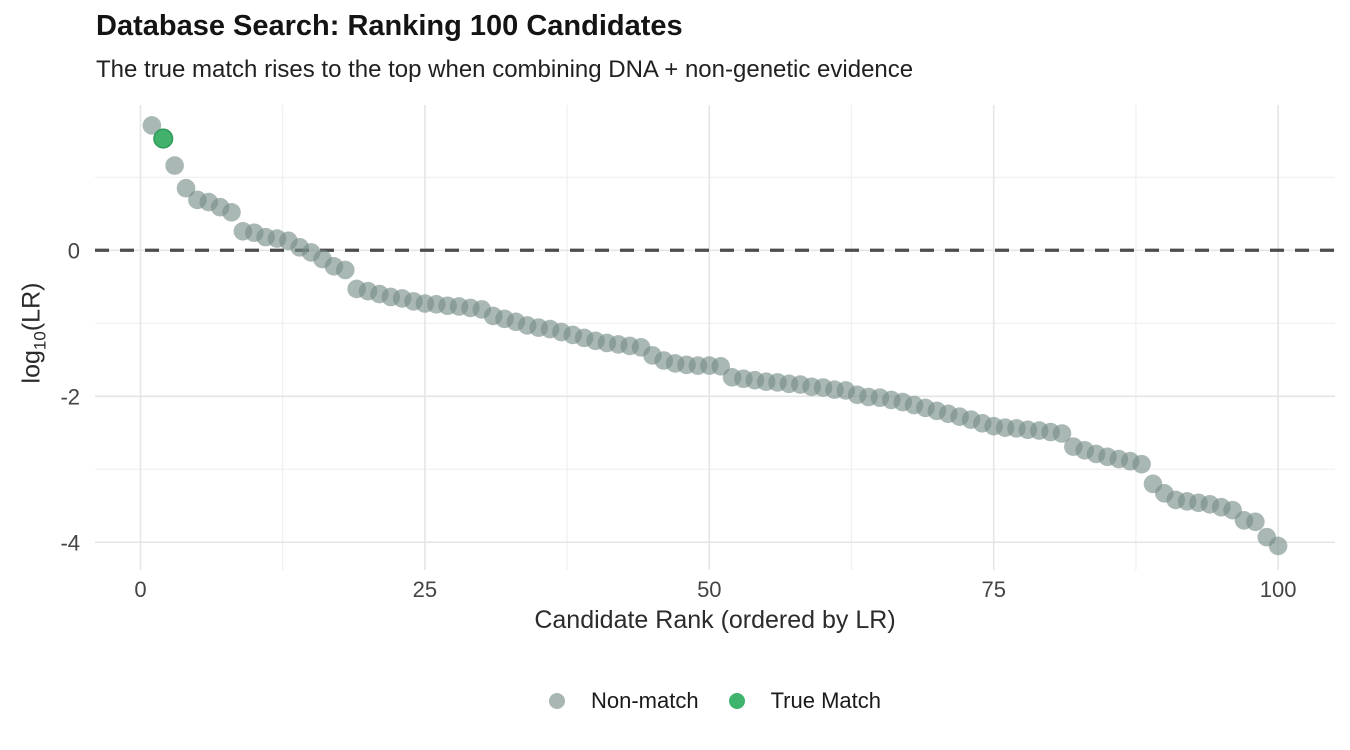 The image size is (1350, 750). I want to click on truematch-dot-icon, so click(736, 701).